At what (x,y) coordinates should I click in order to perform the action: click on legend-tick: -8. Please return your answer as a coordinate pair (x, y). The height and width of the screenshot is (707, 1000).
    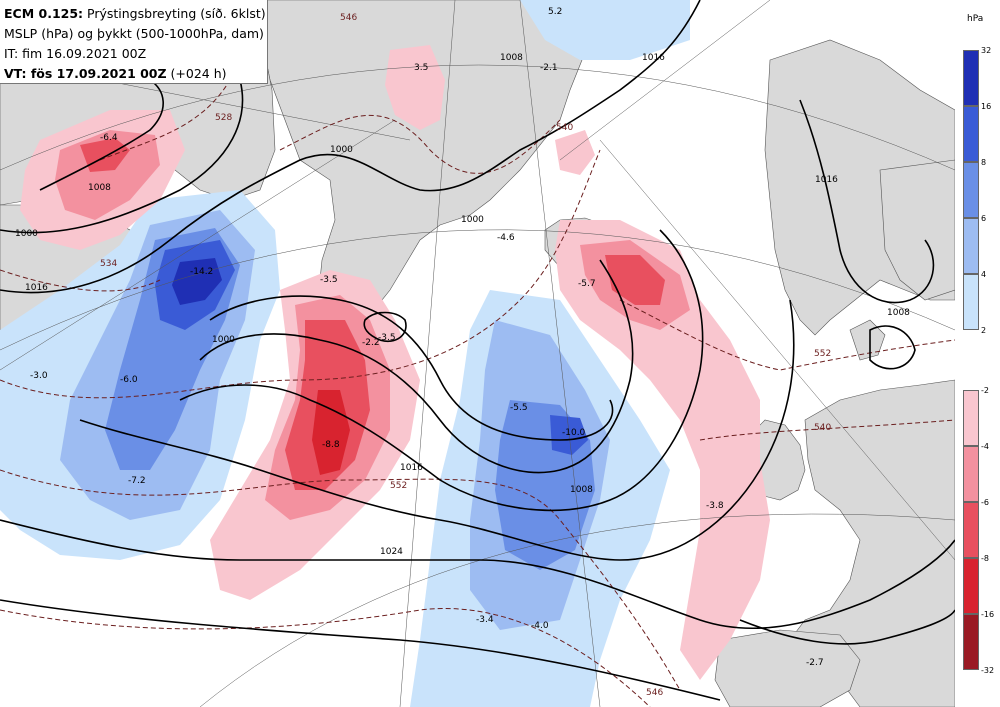
    Looking at the image, I should click on (985, 558).